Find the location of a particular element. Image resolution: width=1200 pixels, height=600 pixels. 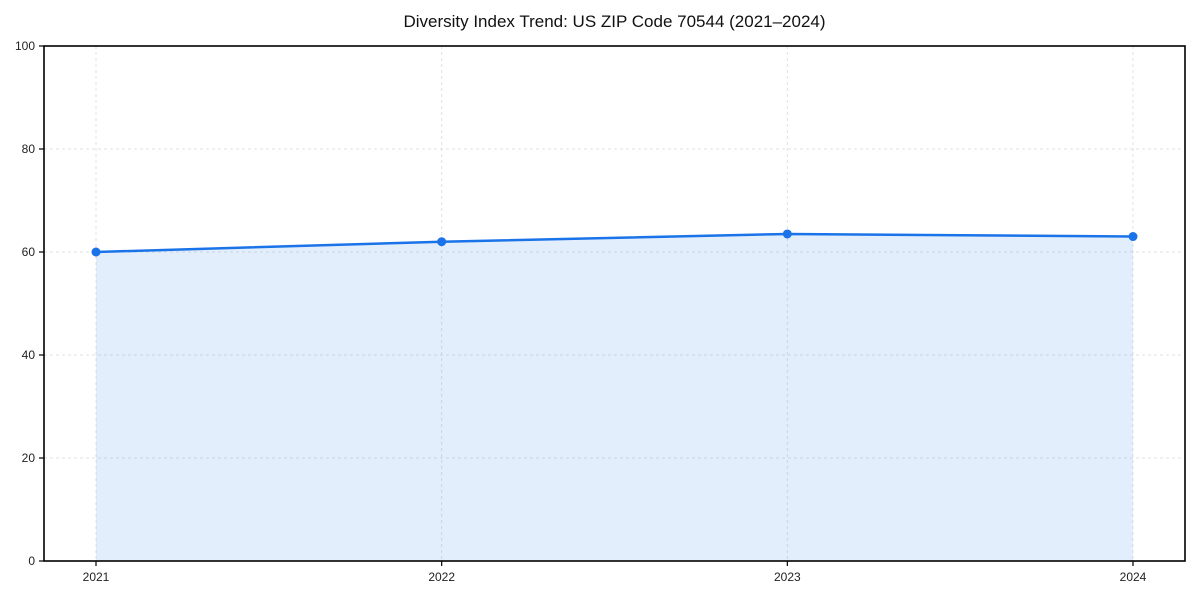

trend-line is located at coordinates (614, 243).